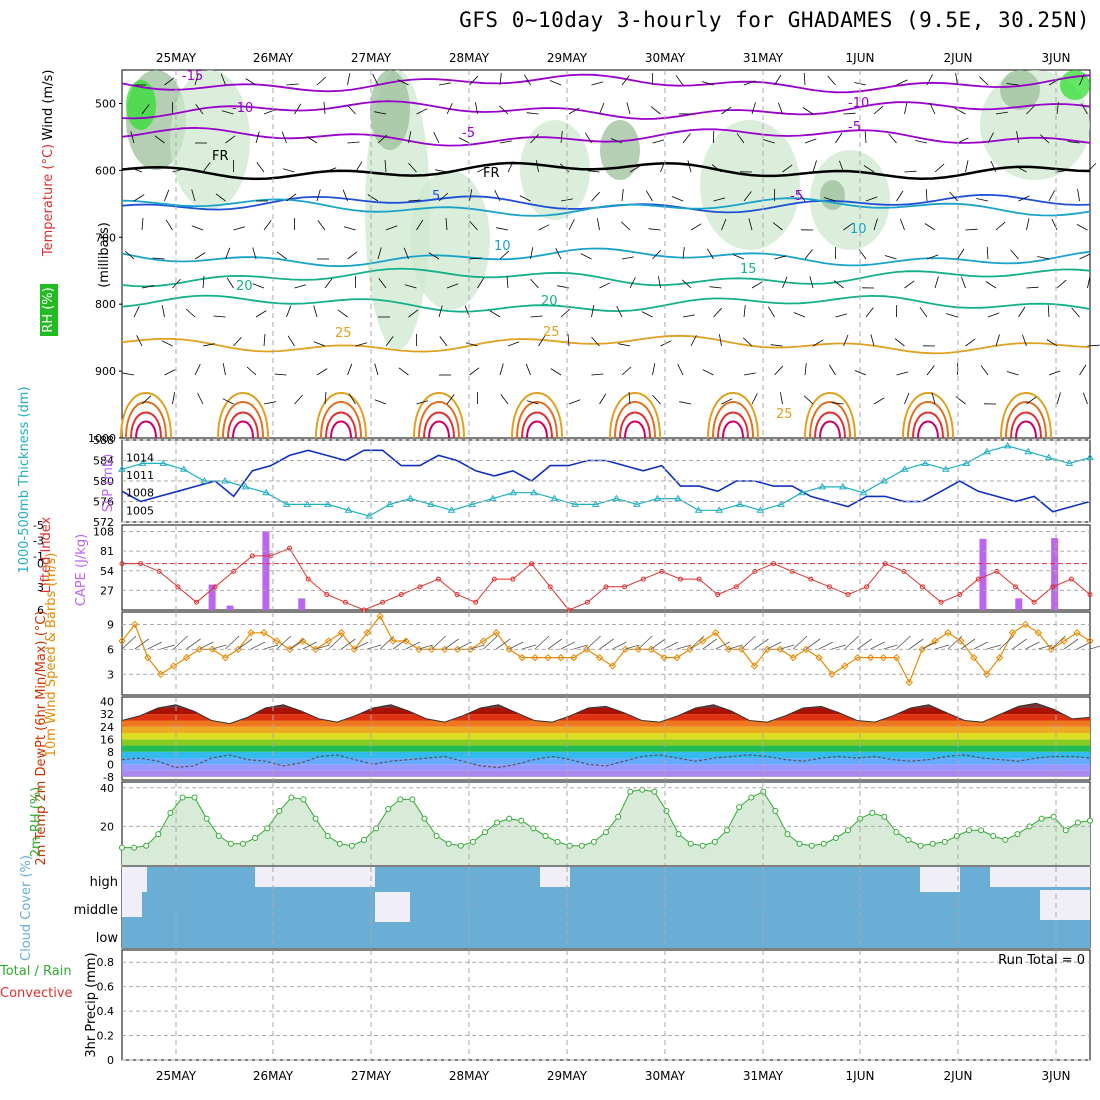 Image resolution: width=1100 pixels, height=1100 pixels. What do you see at coordinates (606, 713) in the screenshot?
I see `series-temperature` at bounding box center [606, 713].